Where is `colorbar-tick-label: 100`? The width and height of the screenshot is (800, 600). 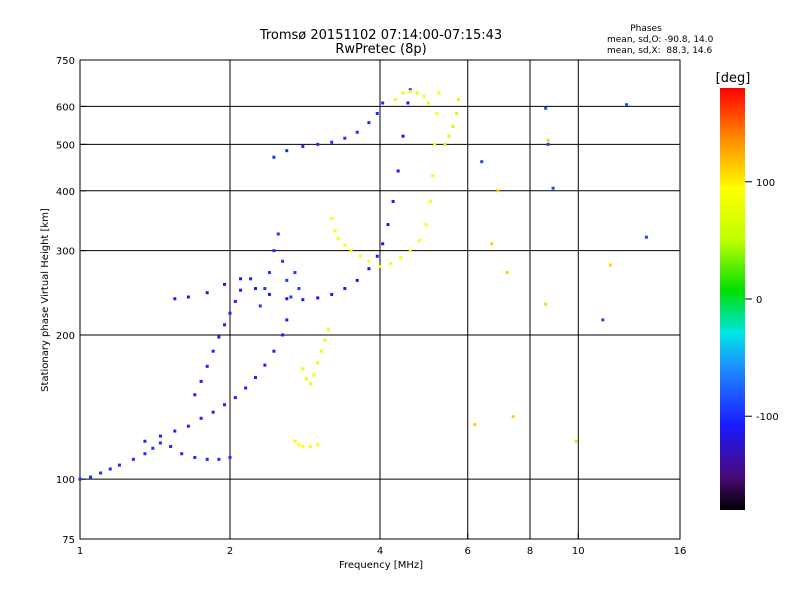 colorbar-tick-label: 100 is located at coordinates (765, 183).